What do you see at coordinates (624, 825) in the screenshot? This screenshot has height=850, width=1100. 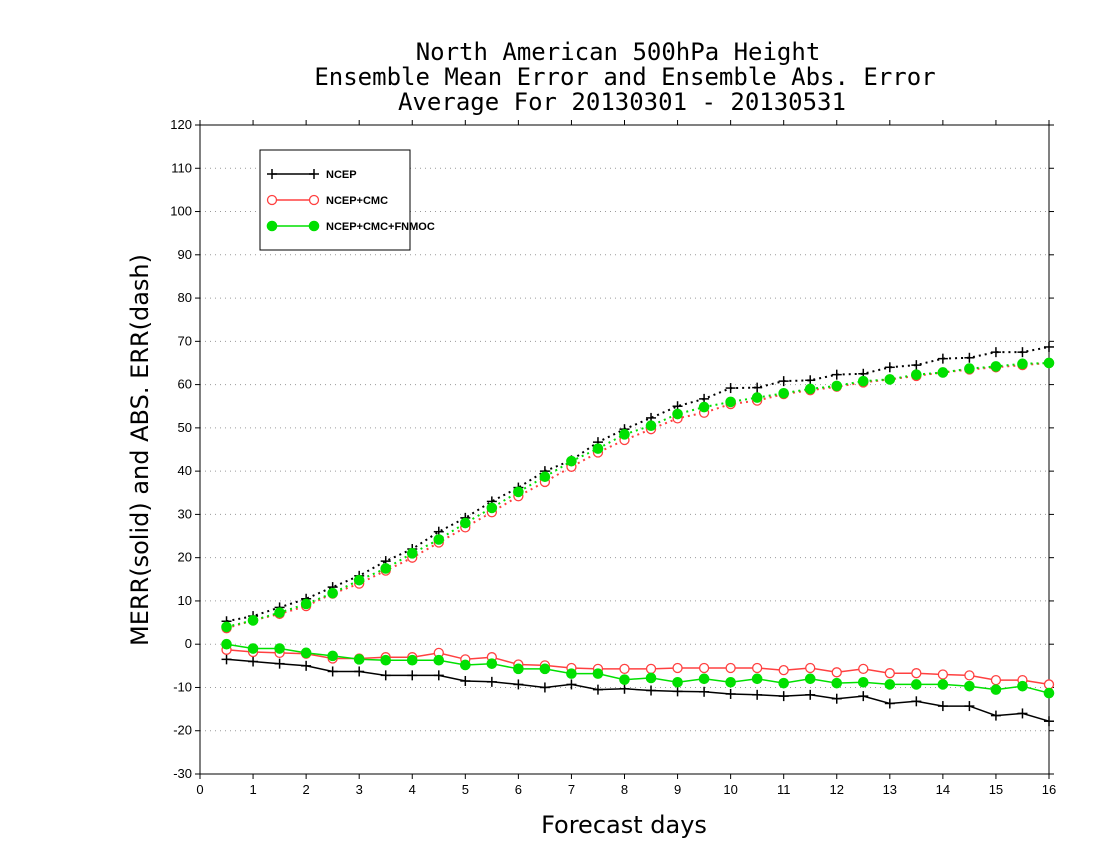 I see `x-axis-title: Forecast days` at bounding box center [624, 825].